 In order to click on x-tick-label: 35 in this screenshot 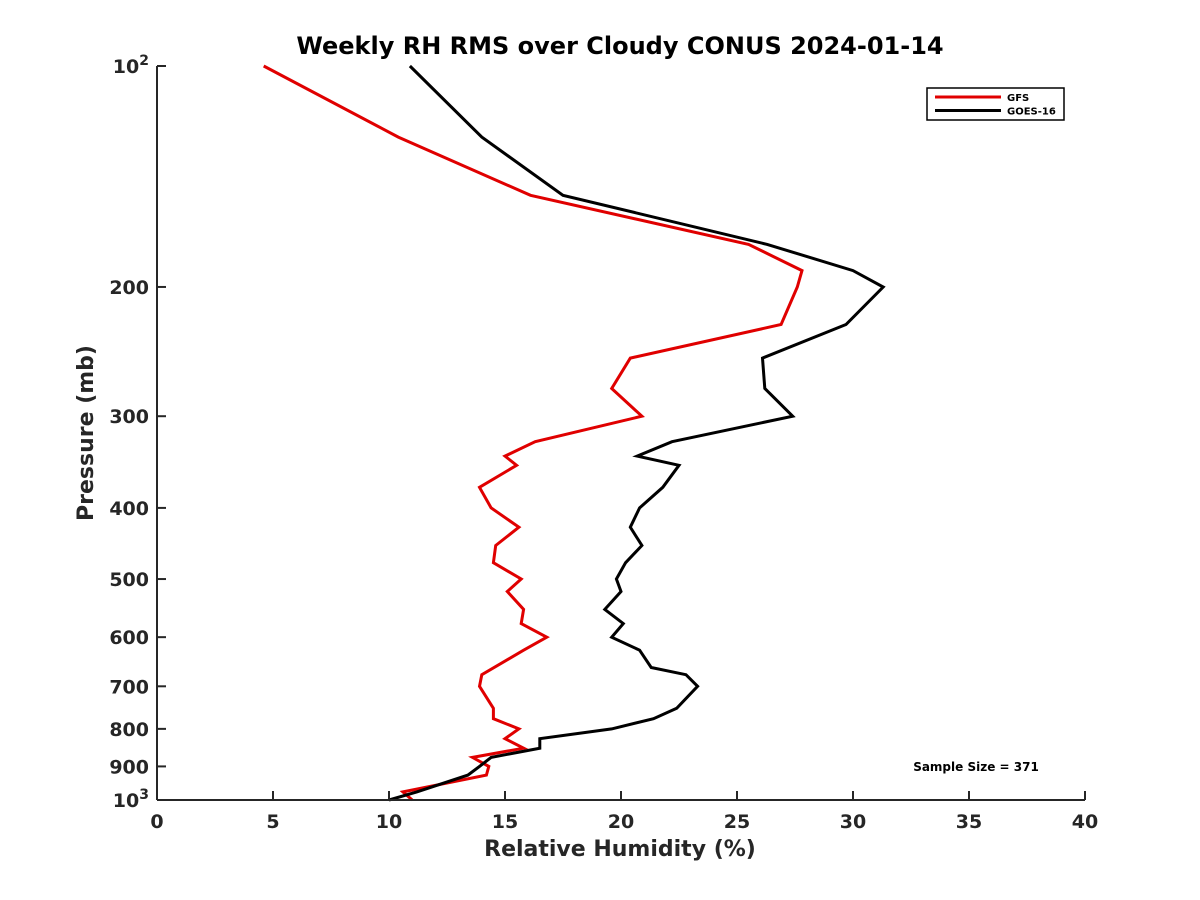, I will do `click(969, 822)`.